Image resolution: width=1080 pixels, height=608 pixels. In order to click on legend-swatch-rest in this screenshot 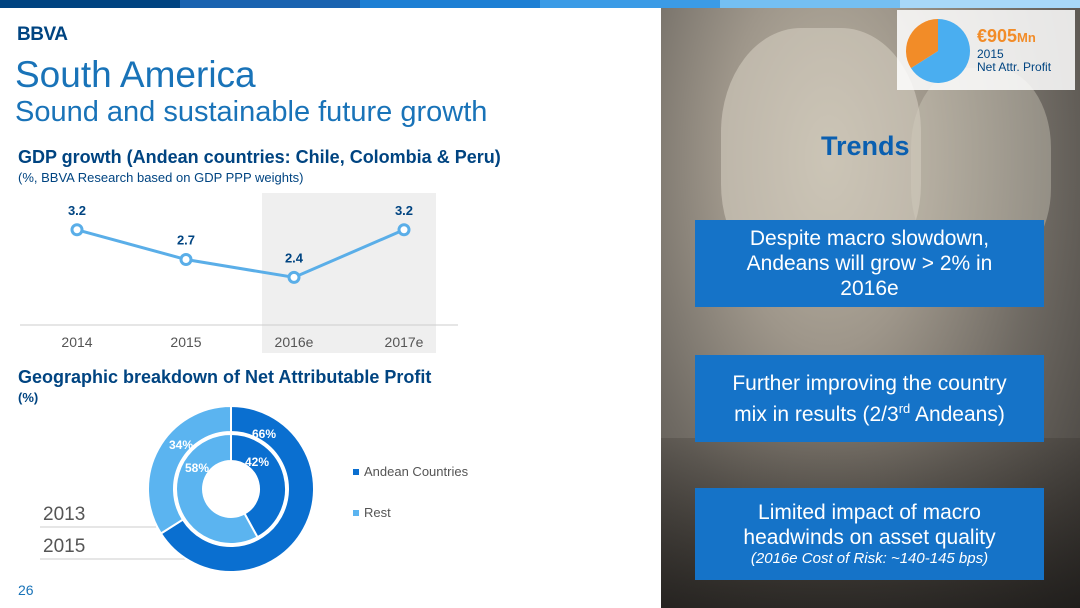, I will do `click(356, 512)`.